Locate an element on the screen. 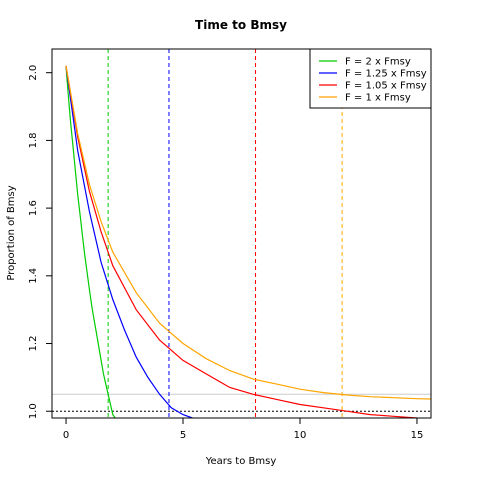  legend-label-3: F = 1.05 x Fmsy is located at coordinates (386, 86).